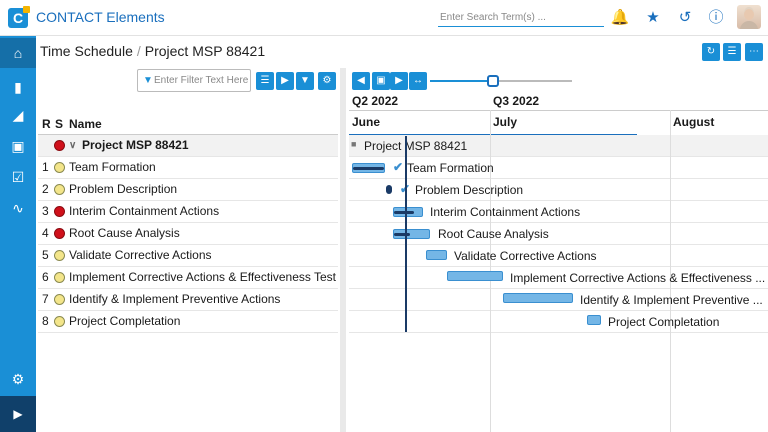  Describe the element at coordinates (18, 208) in the screenshot. I see `activity-icon: ∿` at that location.